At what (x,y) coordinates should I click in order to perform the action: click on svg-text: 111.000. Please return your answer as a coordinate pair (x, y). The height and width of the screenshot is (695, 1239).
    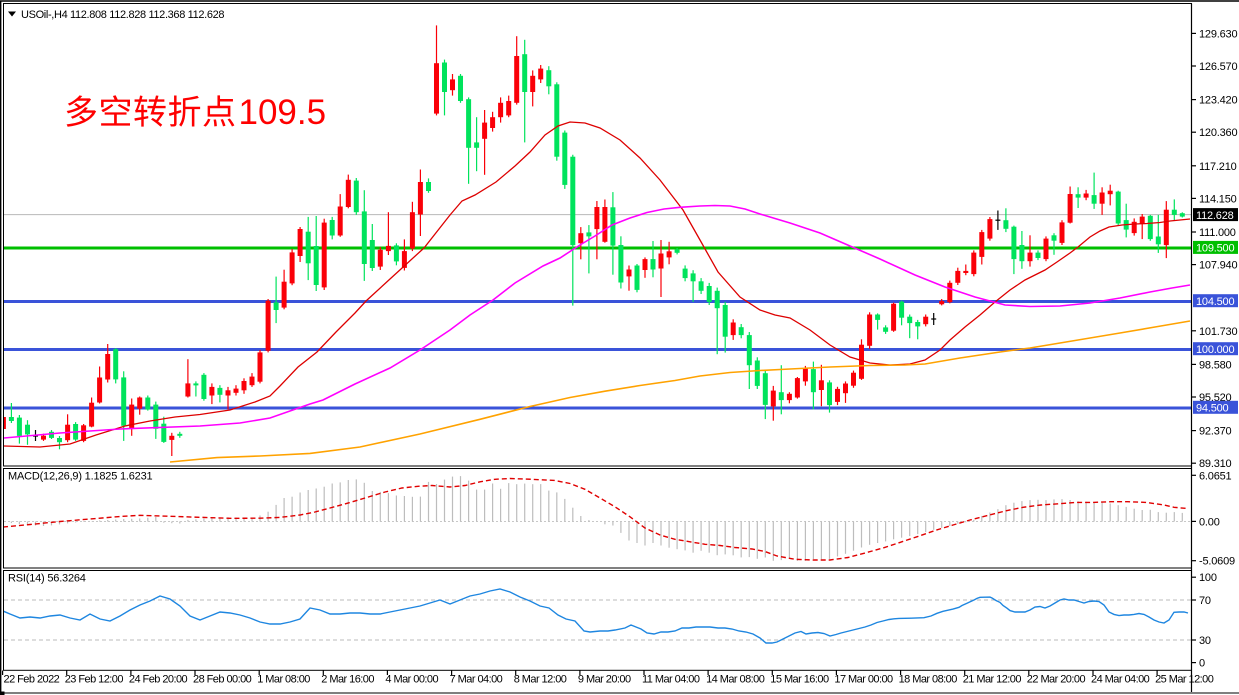
    Looking at the image, I should click on (1217, 233).